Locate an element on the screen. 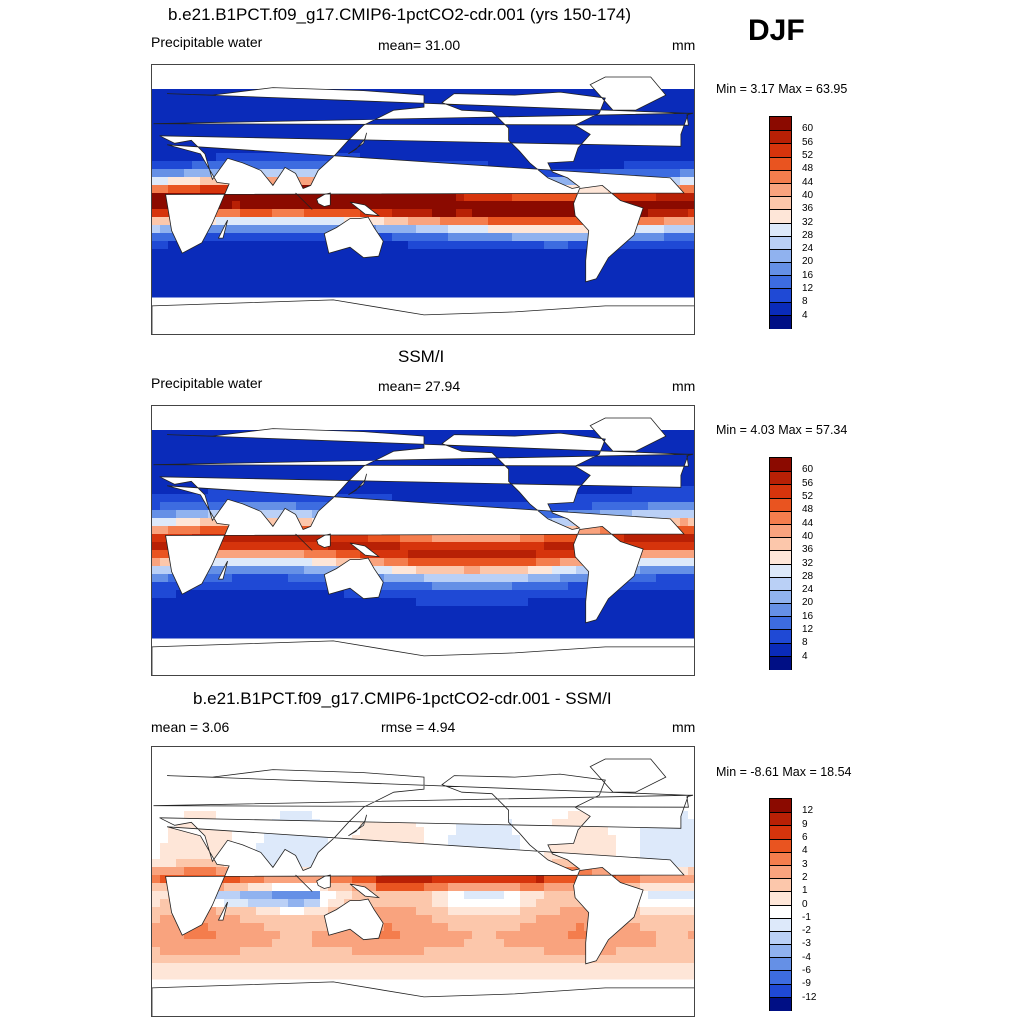 The image size is (1024, 1024). colorbar-tick-label: 1 is located at coordinates (805, 891).